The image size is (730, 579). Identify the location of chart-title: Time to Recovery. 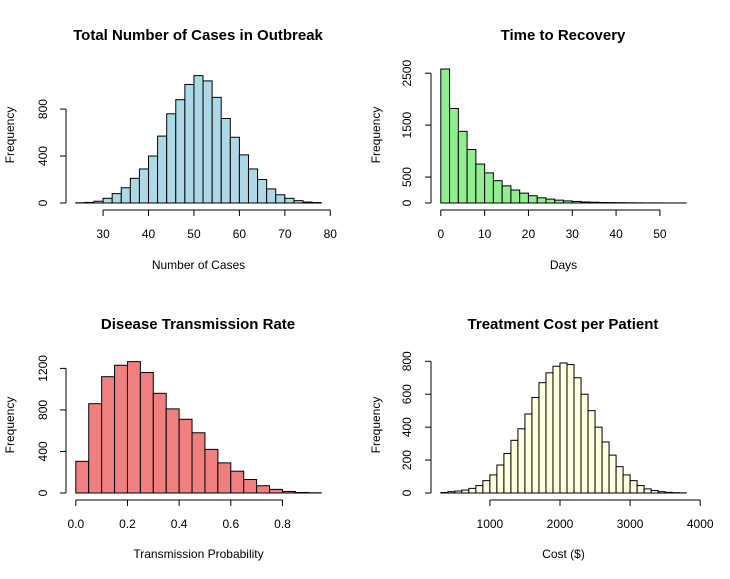
(563, 35).